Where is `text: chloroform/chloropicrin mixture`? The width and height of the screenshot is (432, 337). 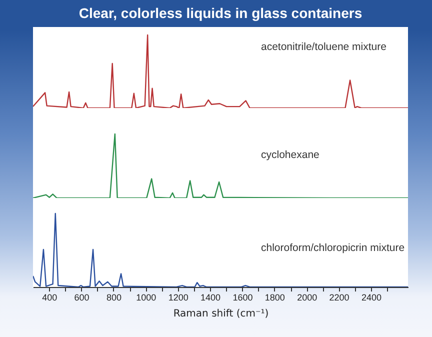
text: chloroform/chloropicrin mixture is located at coordinates (333, 248).